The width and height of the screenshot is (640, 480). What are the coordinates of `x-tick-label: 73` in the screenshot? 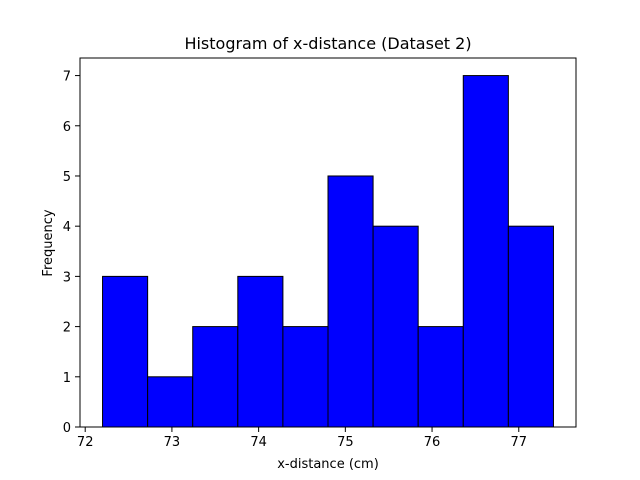 It's located at (172, 442).